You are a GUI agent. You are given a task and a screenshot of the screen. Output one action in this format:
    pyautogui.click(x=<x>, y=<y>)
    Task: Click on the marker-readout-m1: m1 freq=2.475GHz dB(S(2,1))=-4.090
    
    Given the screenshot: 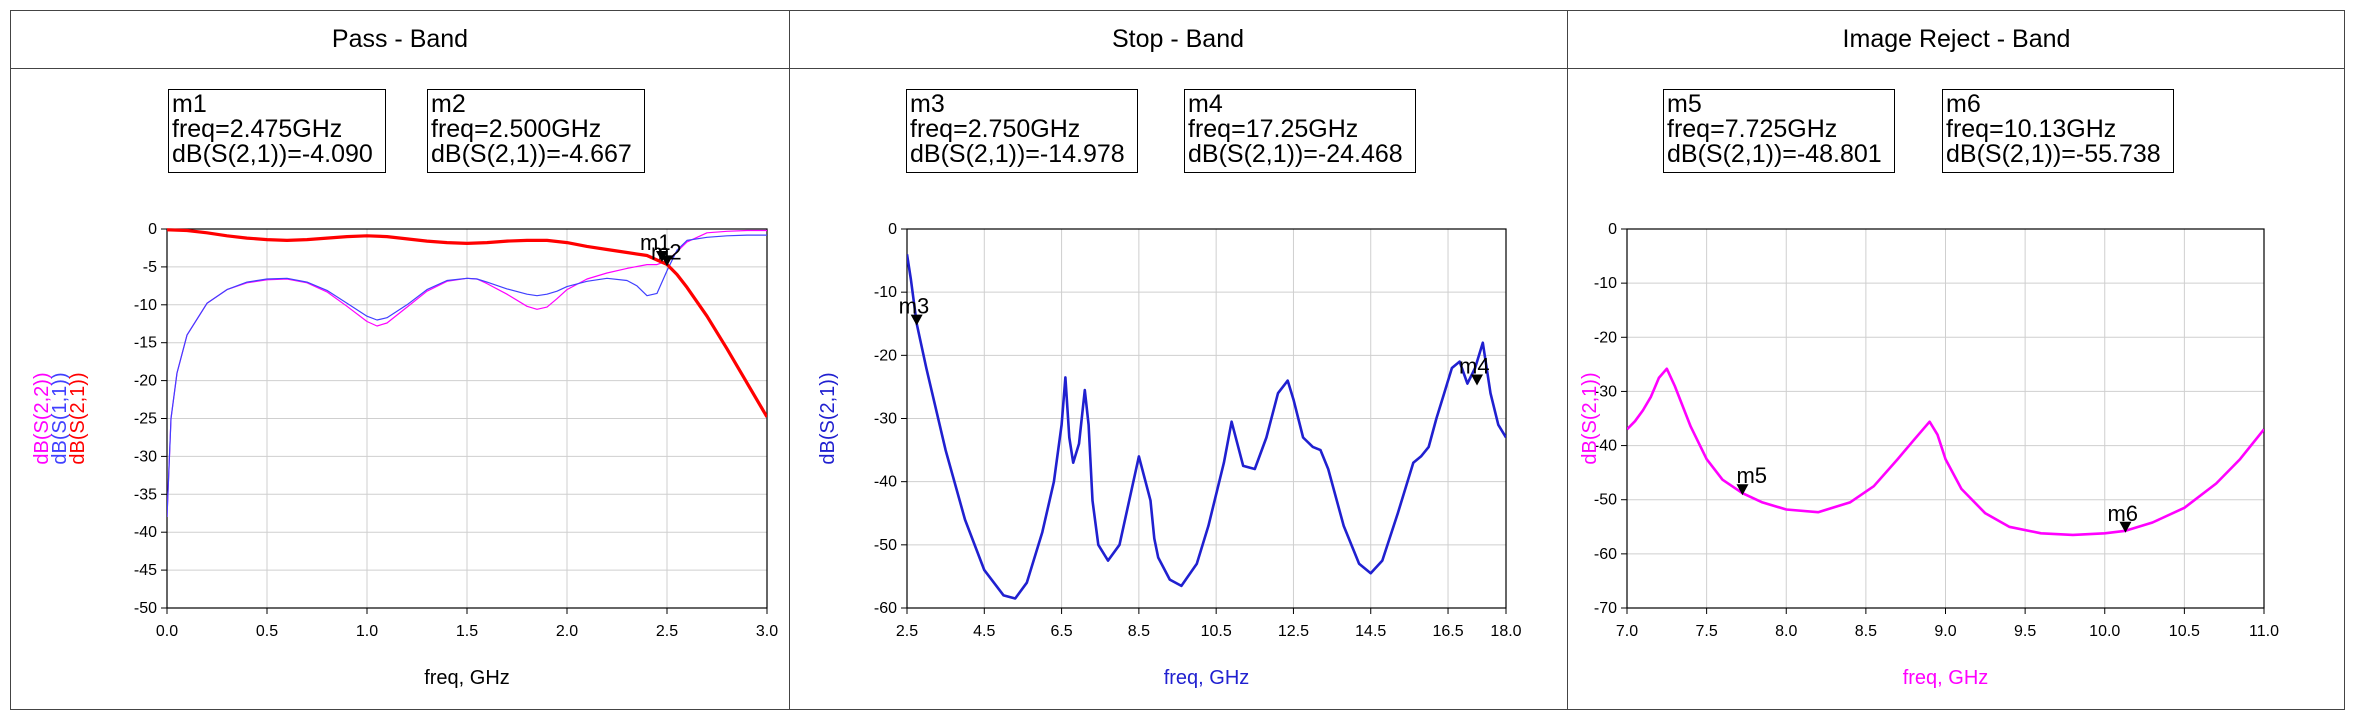 What is the action you would take?
    pyautogui.click(x=277, y=131)
    